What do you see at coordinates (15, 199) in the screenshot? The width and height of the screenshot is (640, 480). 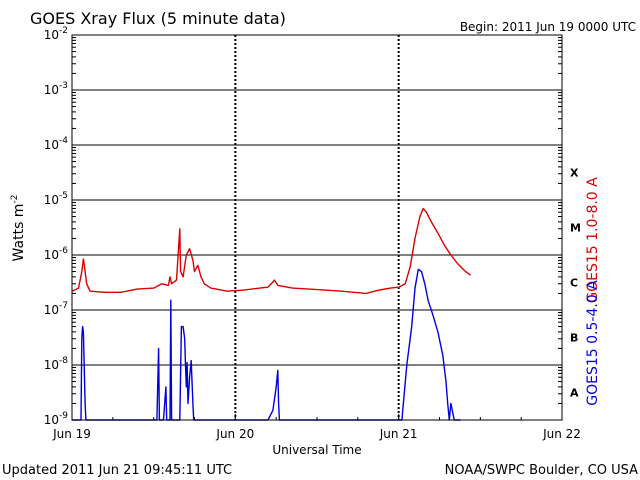 I see `y-axis-label-exp: -2` at bounding box center [15, 199].